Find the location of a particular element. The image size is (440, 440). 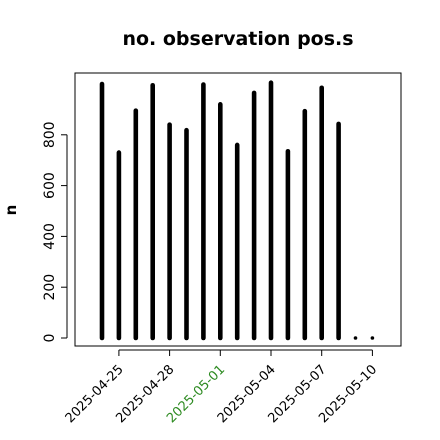

y-axis-label: n is located at coordinates (11, 210).